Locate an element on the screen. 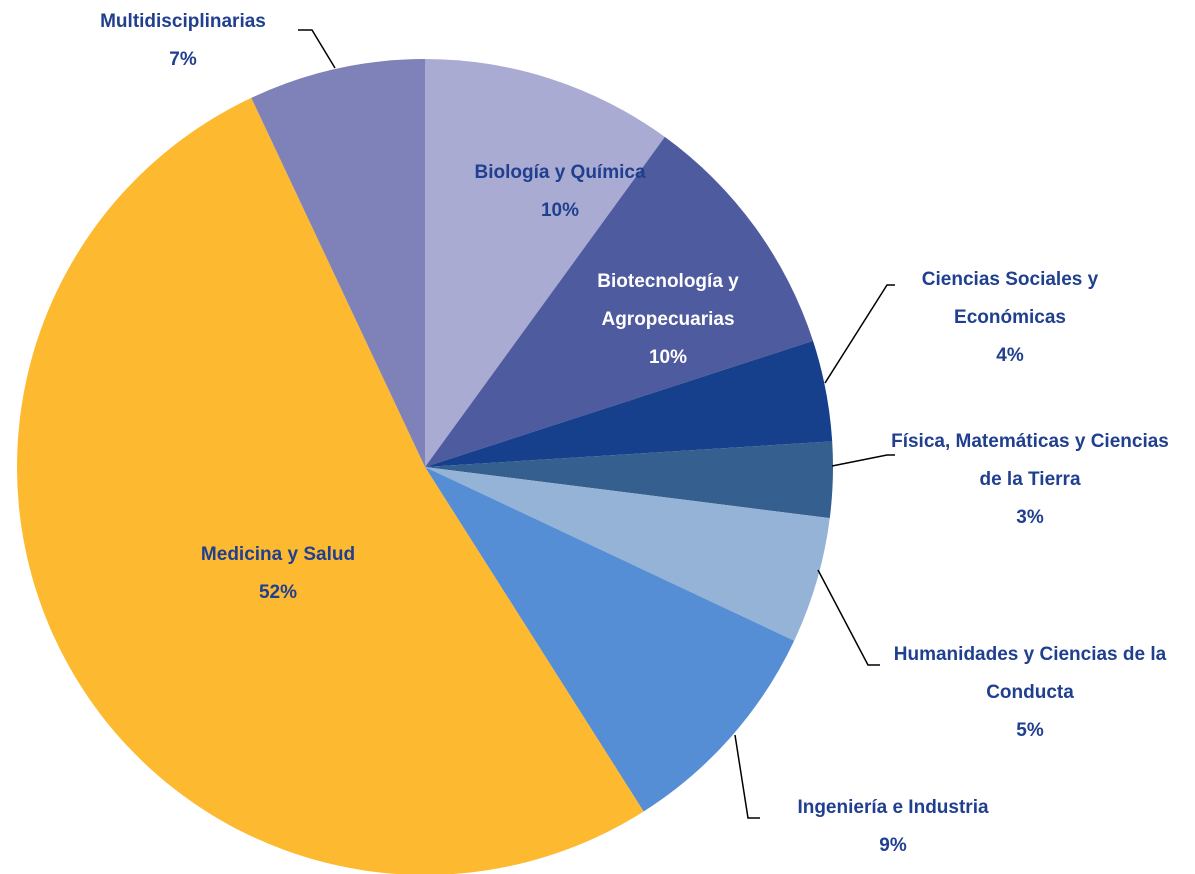 This screenshot has width=1195, height=874. category-label: Medicina y Salud is located at coordinates (278, 554).